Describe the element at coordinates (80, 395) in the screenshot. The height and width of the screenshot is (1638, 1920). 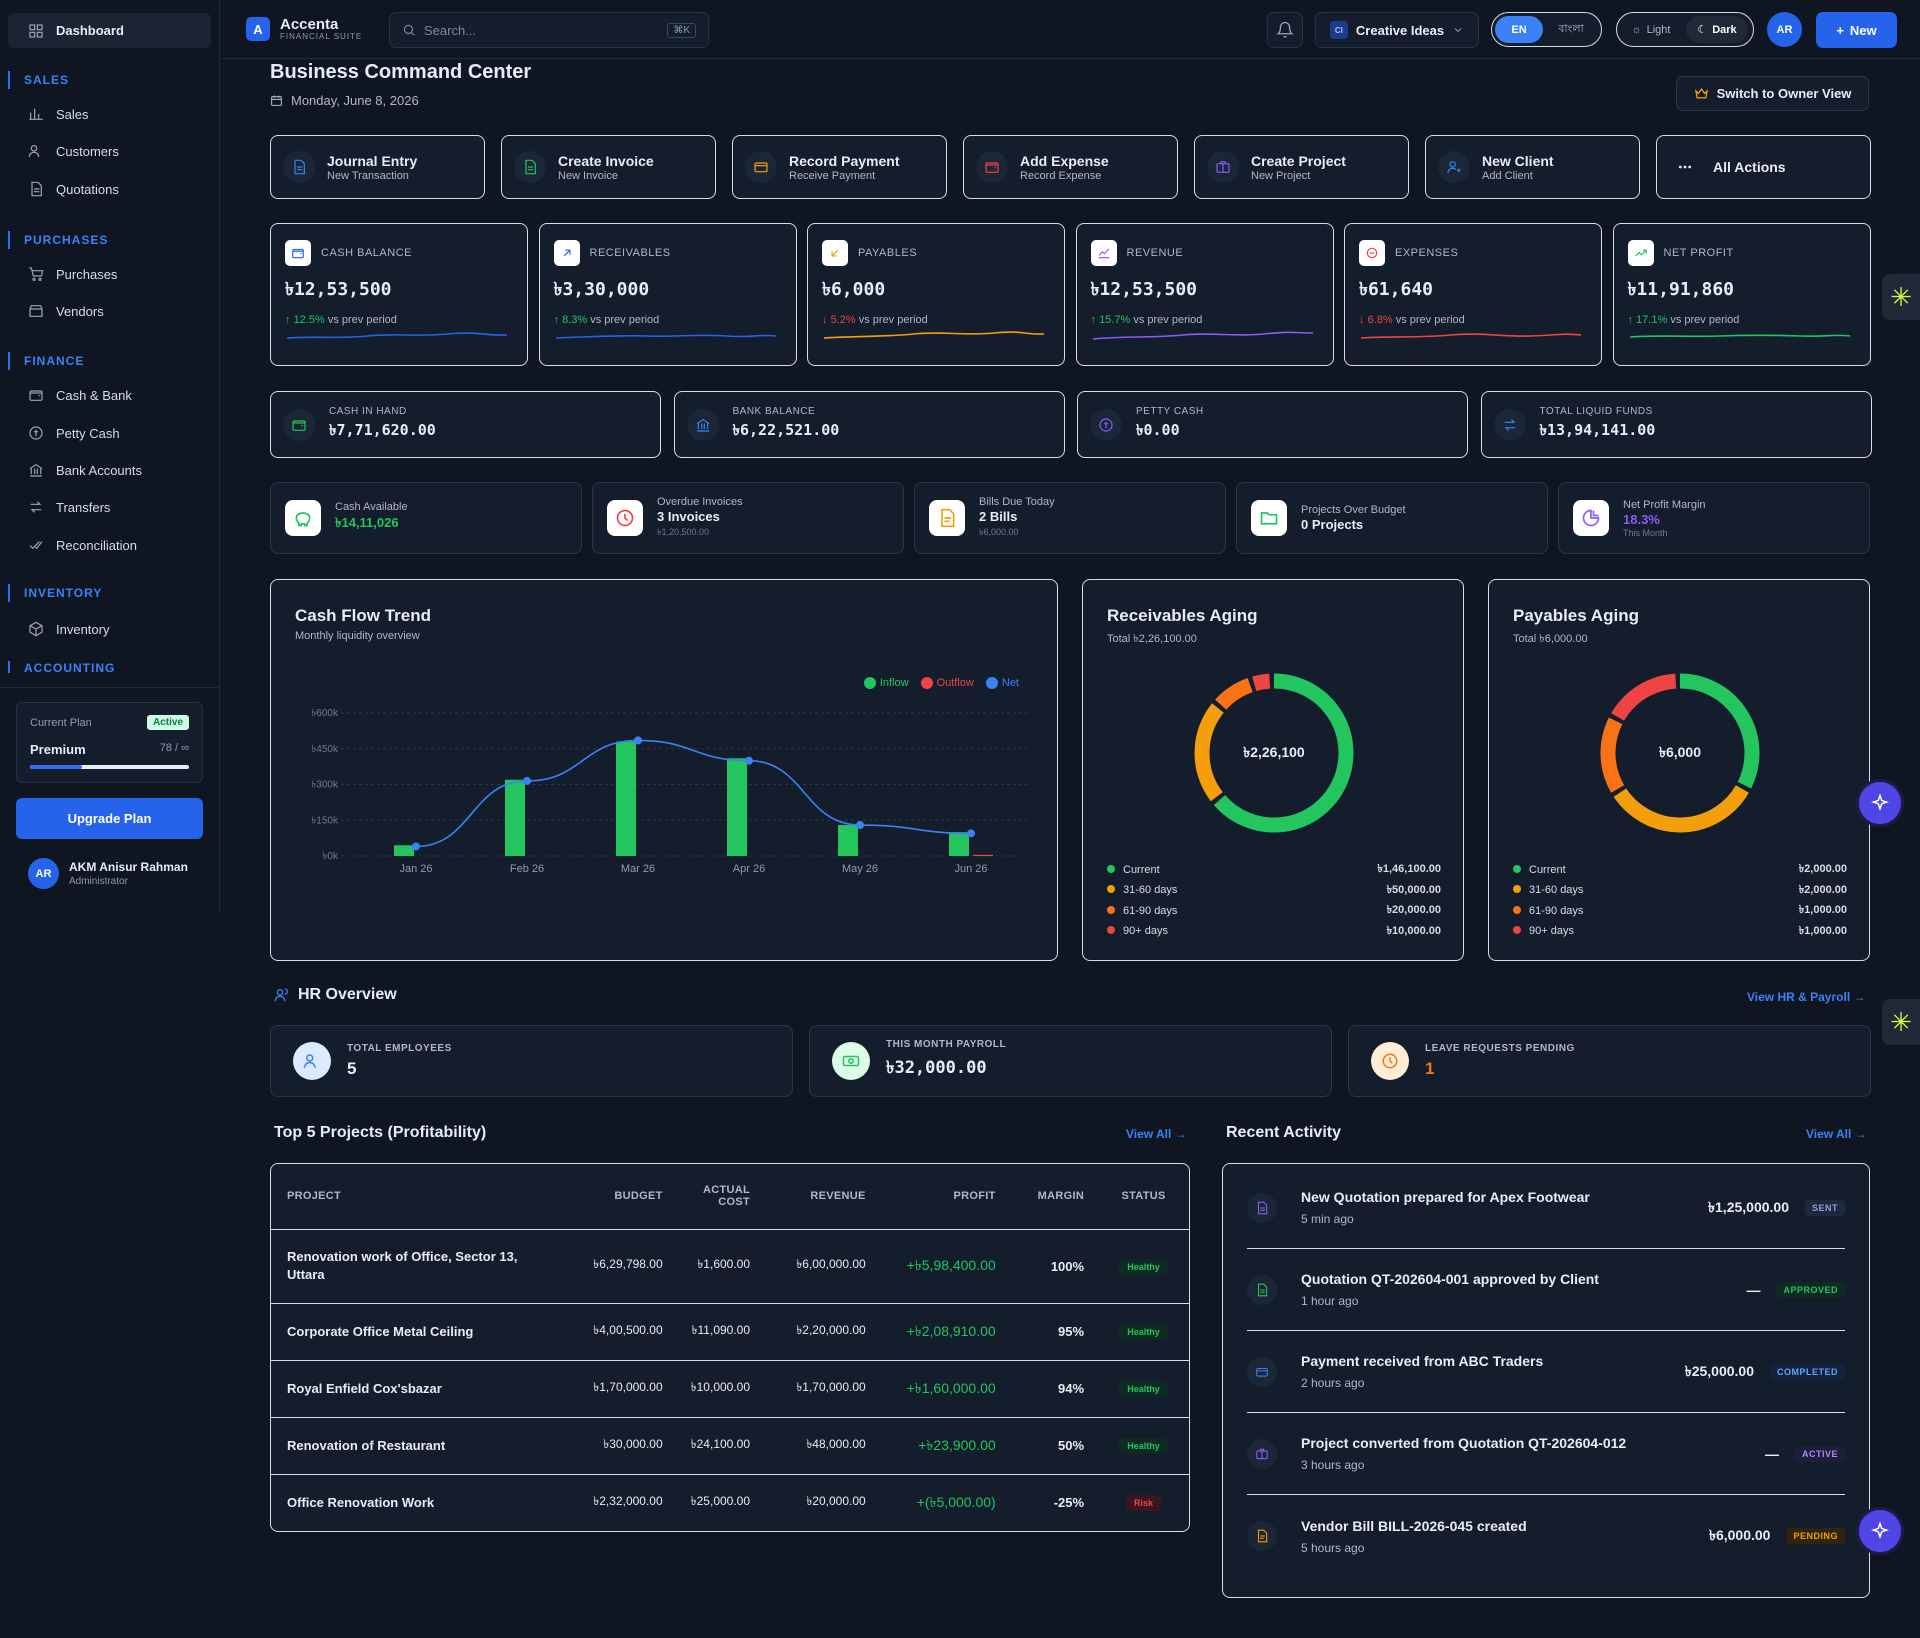
I see `sidebar-item-cash-bank: Cash & Bank` at that location.